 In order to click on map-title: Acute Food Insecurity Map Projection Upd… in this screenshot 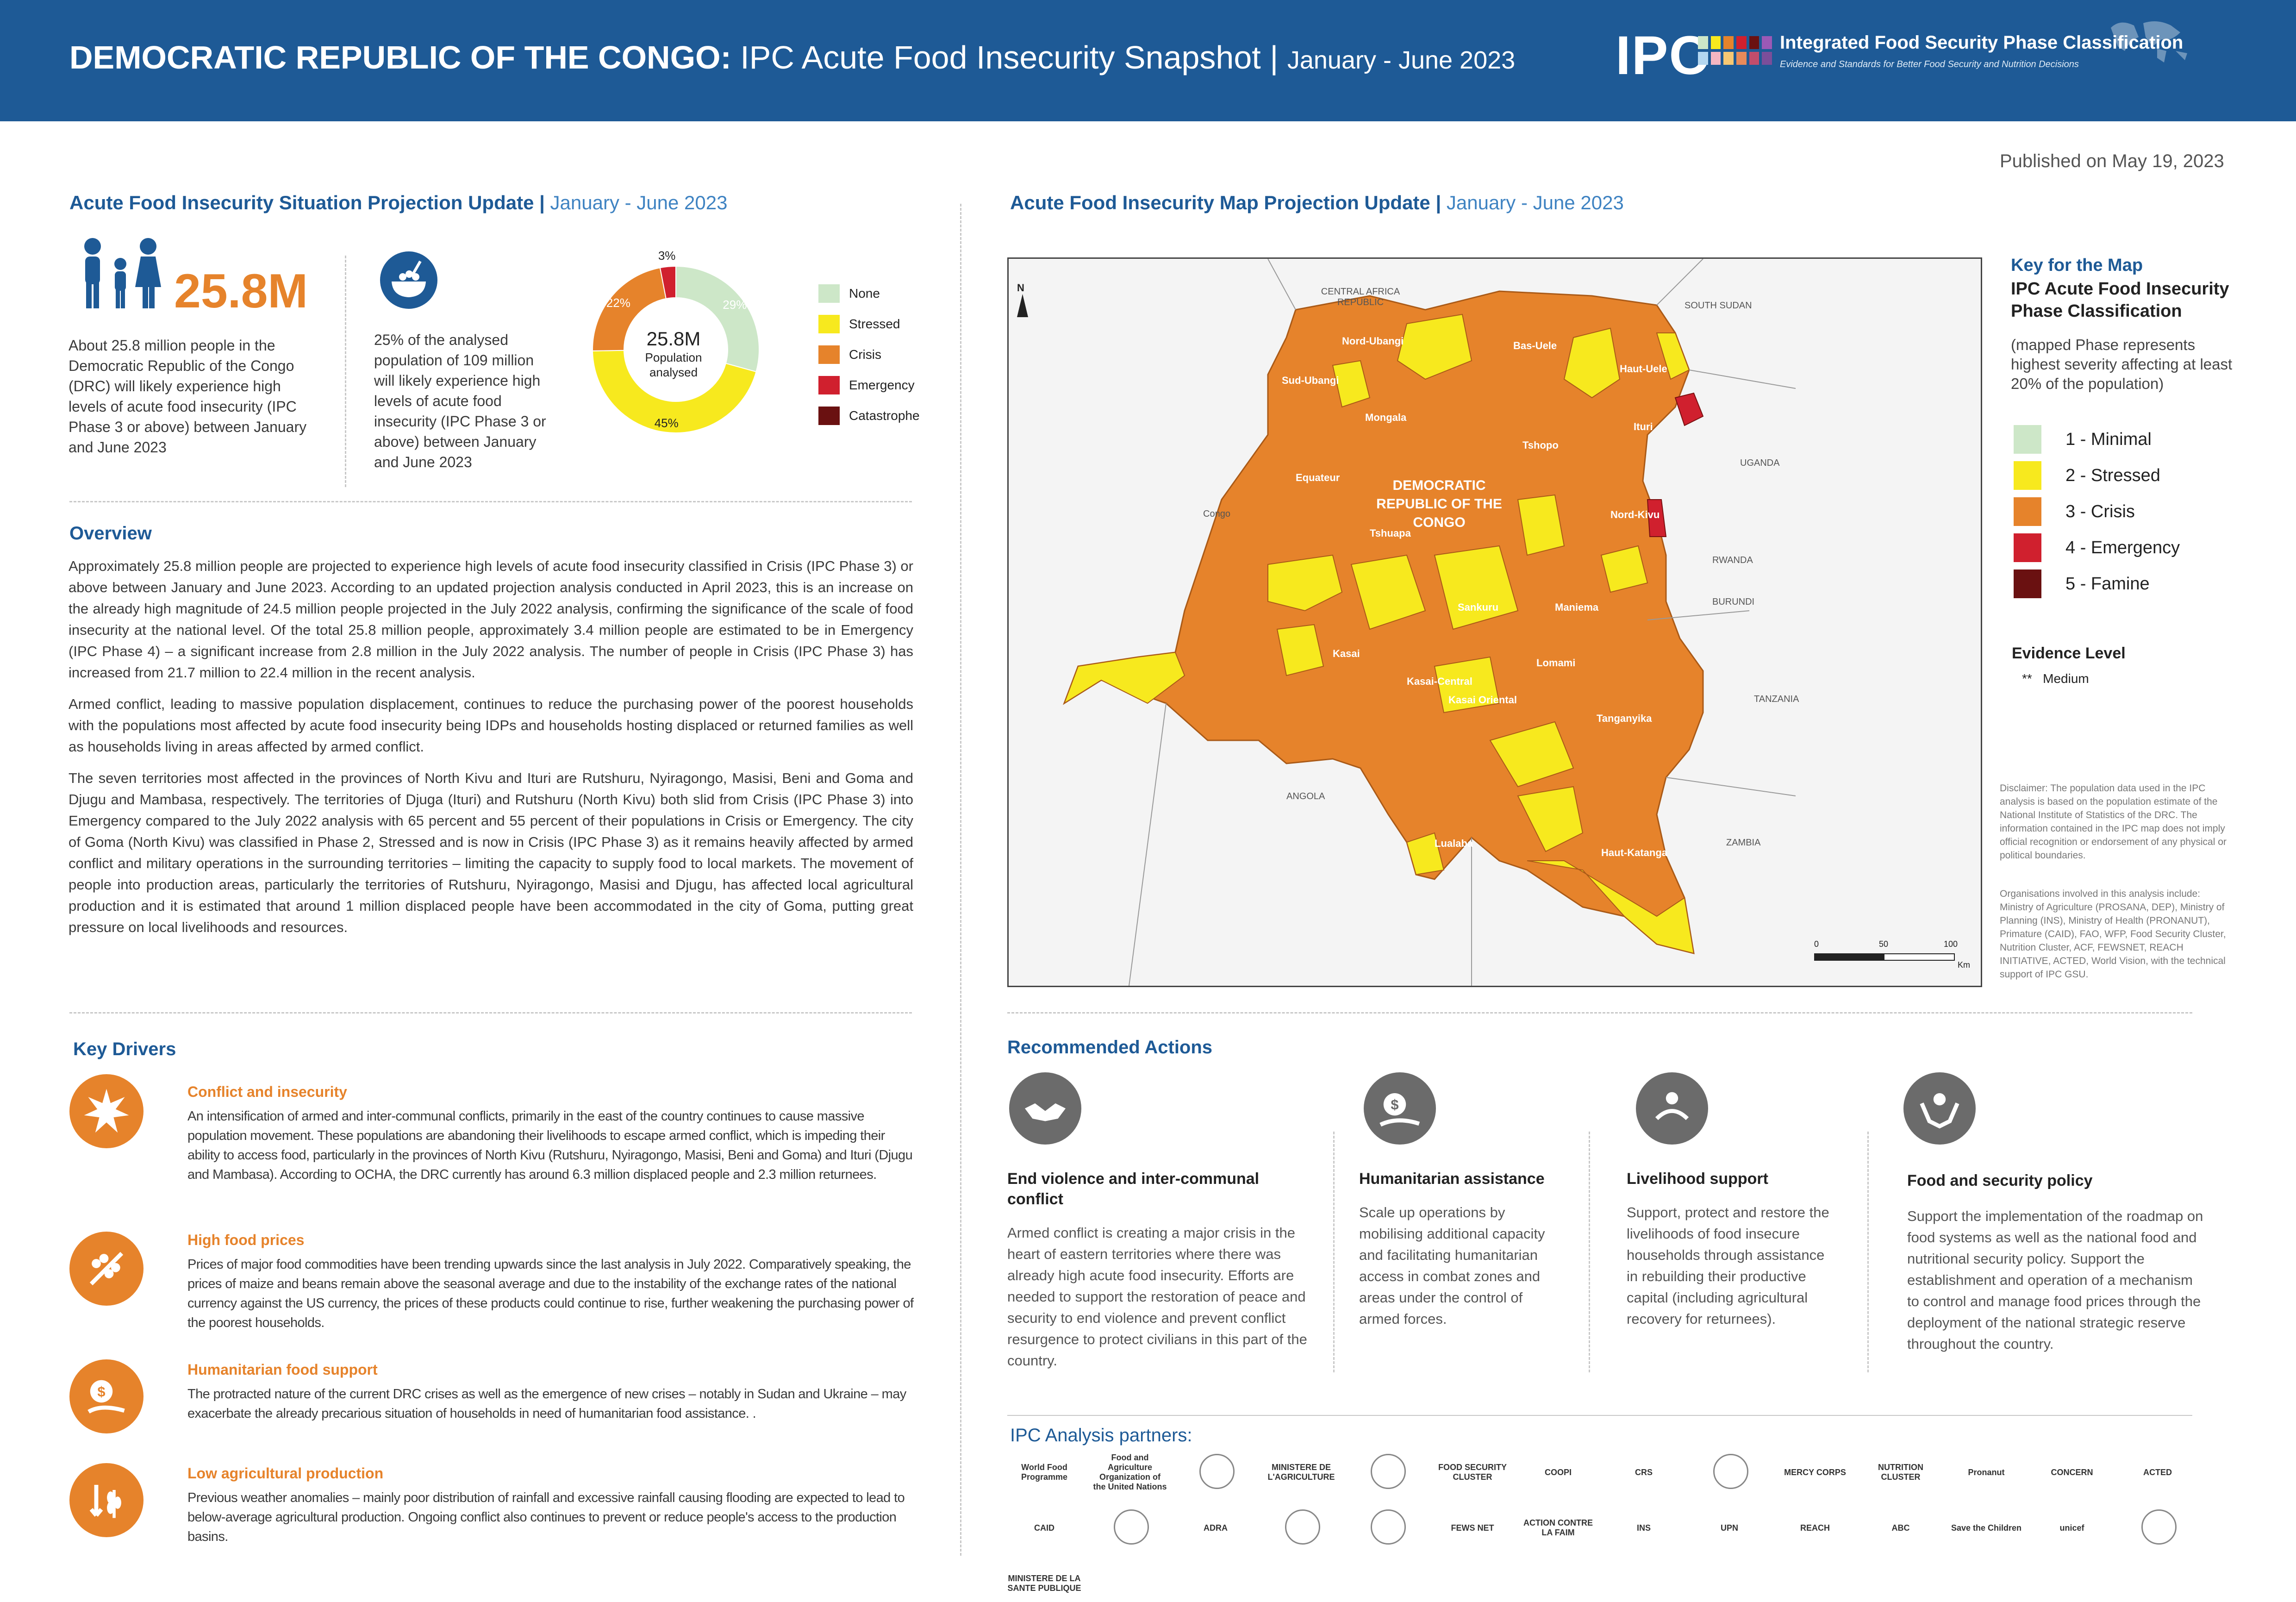, I will do `click(1317, 202)`.